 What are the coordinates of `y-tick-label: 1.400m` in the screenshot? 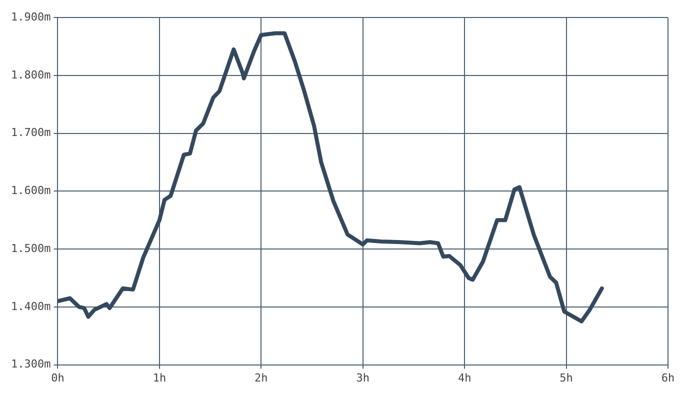 It's located at (31, 306).